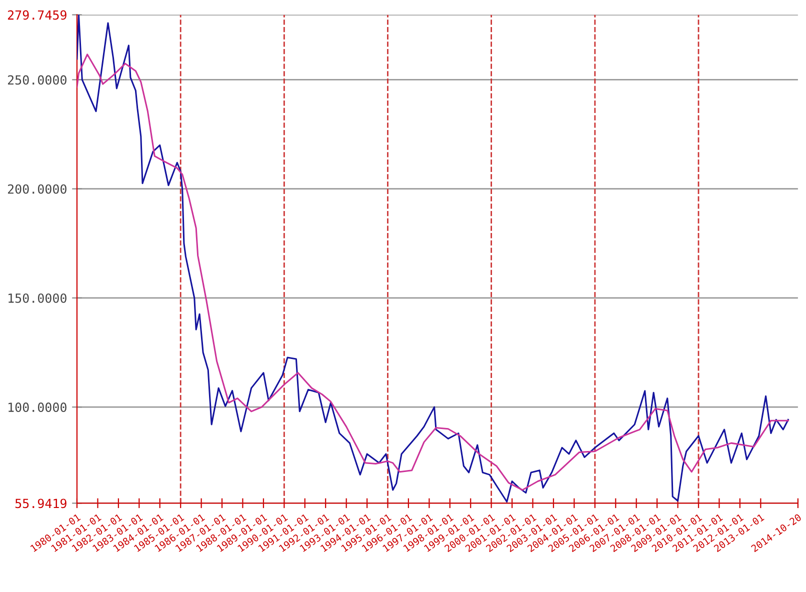  I want to click on y-tick-label: 250.0000, so click(37, 80).